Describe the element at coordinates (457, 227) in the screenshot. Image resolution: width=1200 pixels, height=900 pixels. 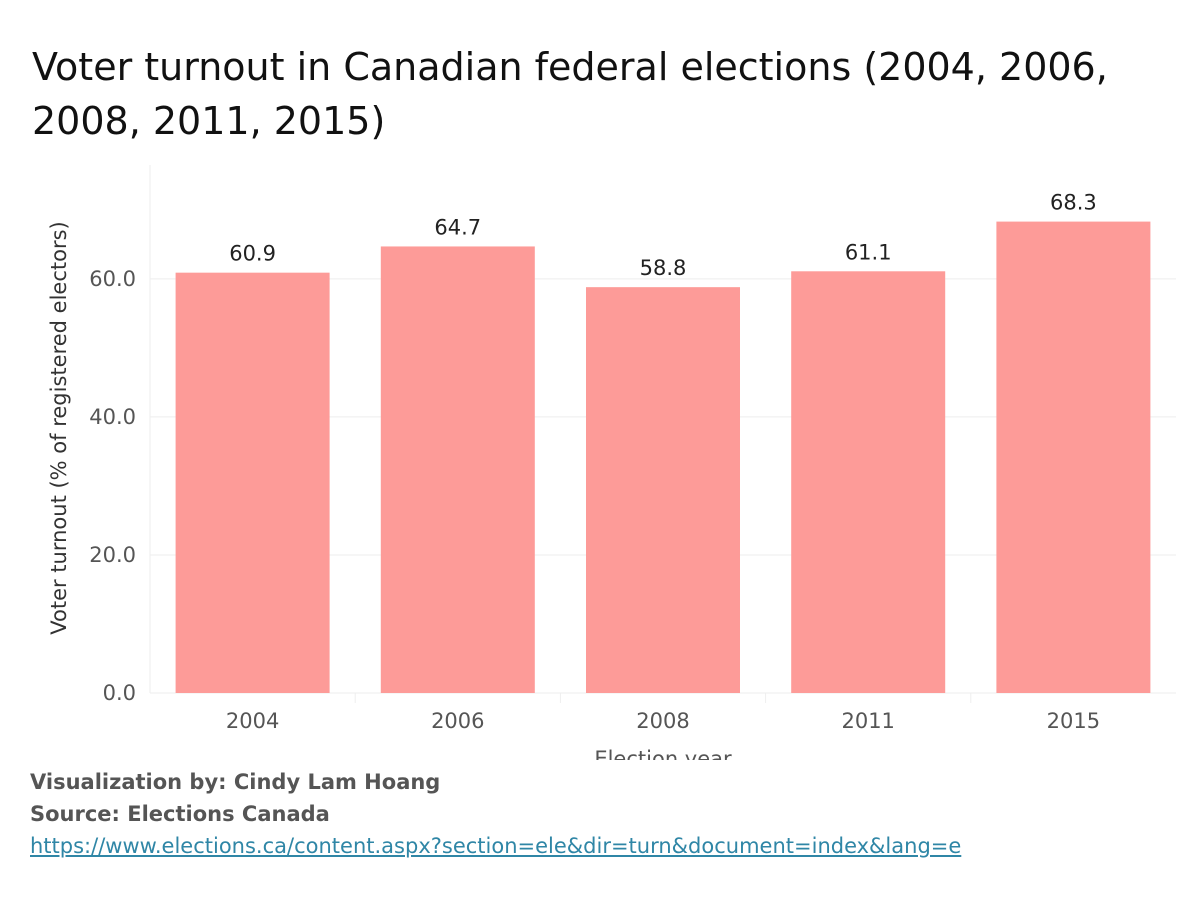
I see `data-label-2006: 64.7` at that location.